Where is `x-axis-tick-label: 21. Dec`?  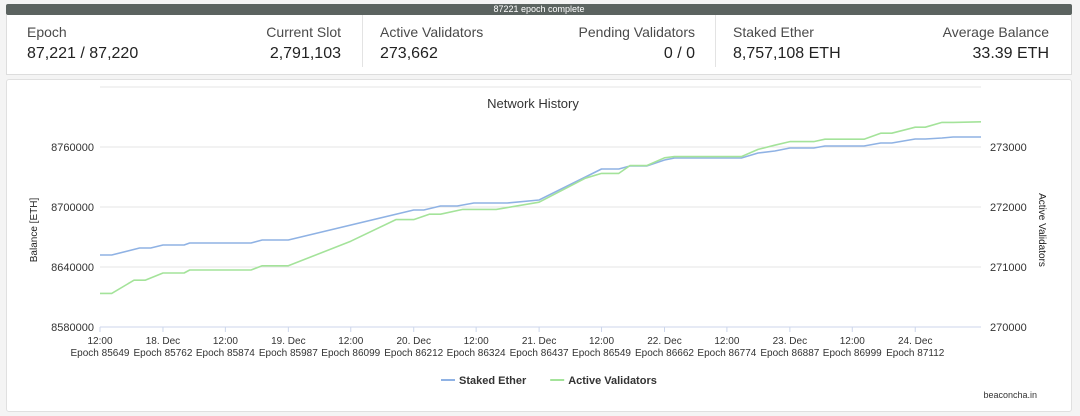
x-axis-tick-label: 21. Dec is located at coordinates (539, 341).